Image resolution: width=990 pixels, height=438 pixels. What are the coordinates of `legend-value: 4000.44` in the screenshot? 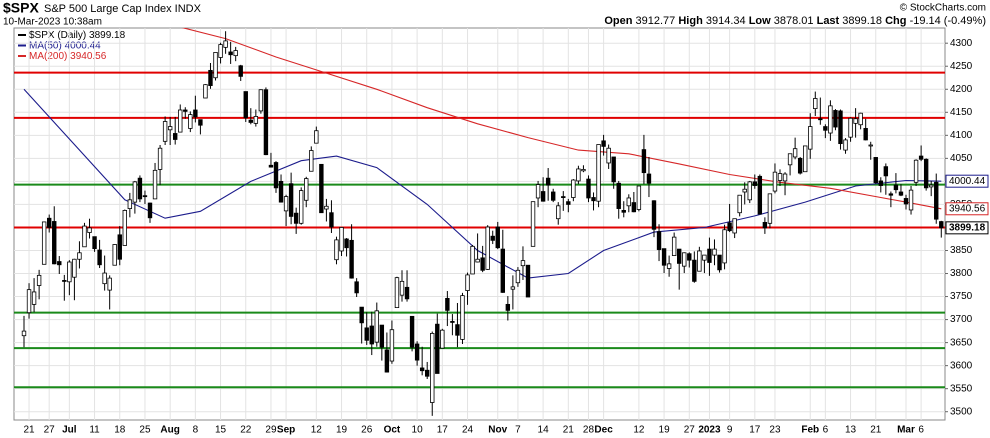 It's located at (83, 45).